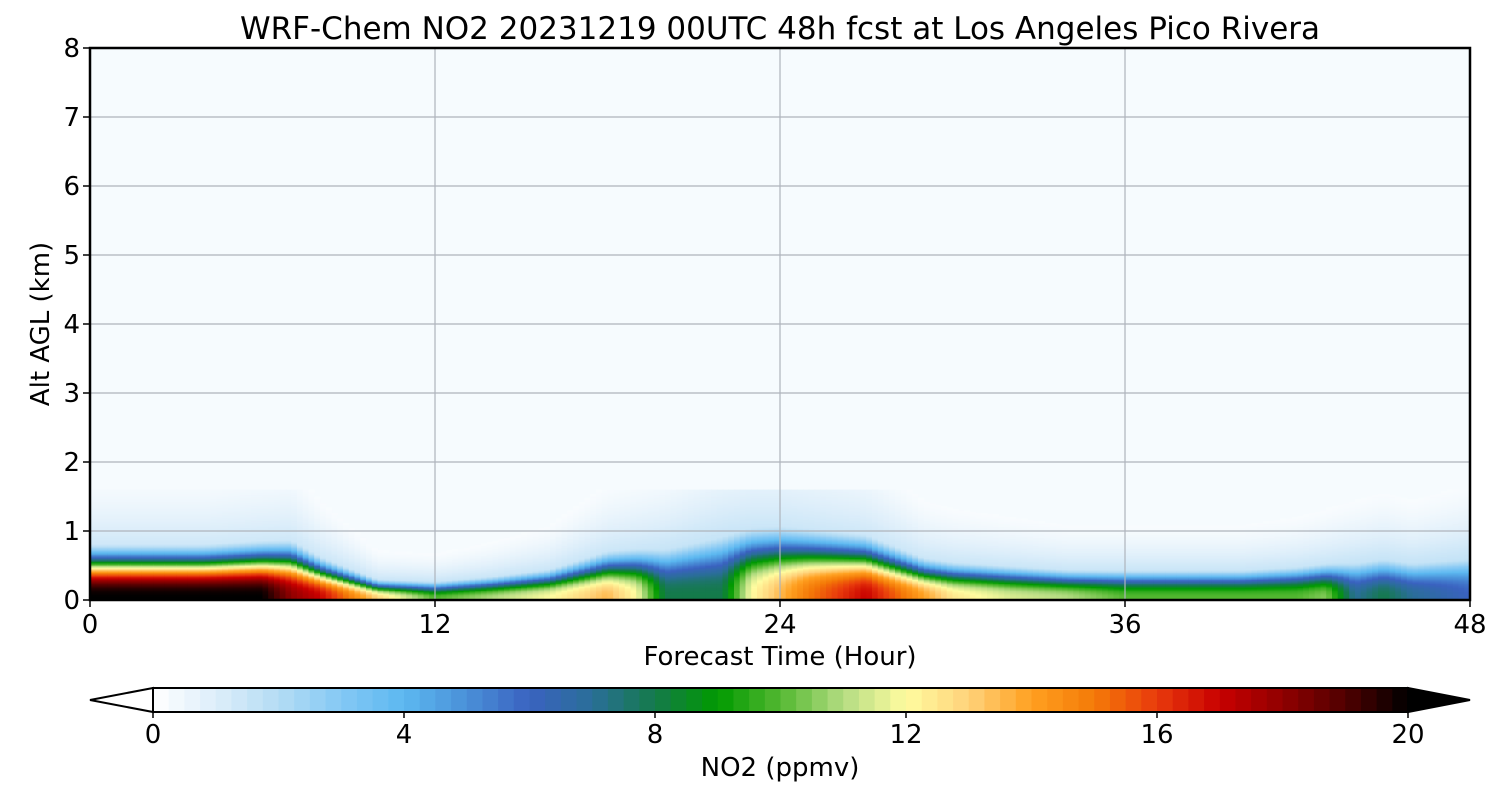  I want to click on y-axis-label: Alt AGL (km), so click(41, 324).